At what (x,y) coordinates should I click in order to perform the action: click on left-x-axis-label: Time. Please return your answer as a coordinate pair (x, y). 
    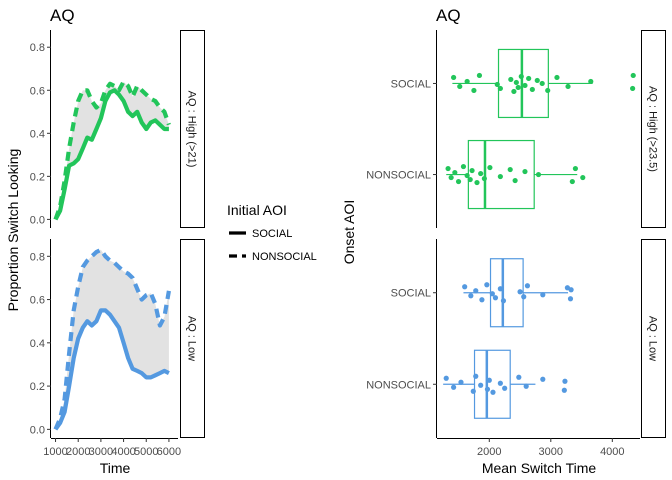
    Looking at the image, I should click on (115, 468).